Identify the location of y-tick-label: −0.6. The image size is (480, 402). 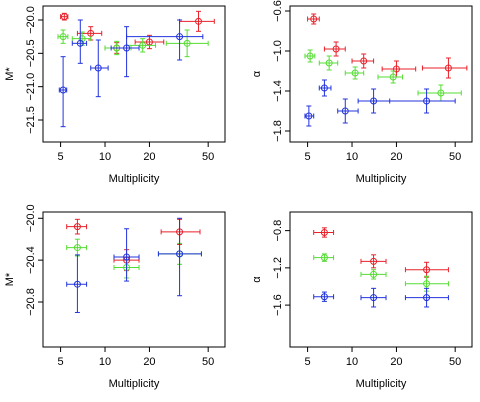
(278, 11).